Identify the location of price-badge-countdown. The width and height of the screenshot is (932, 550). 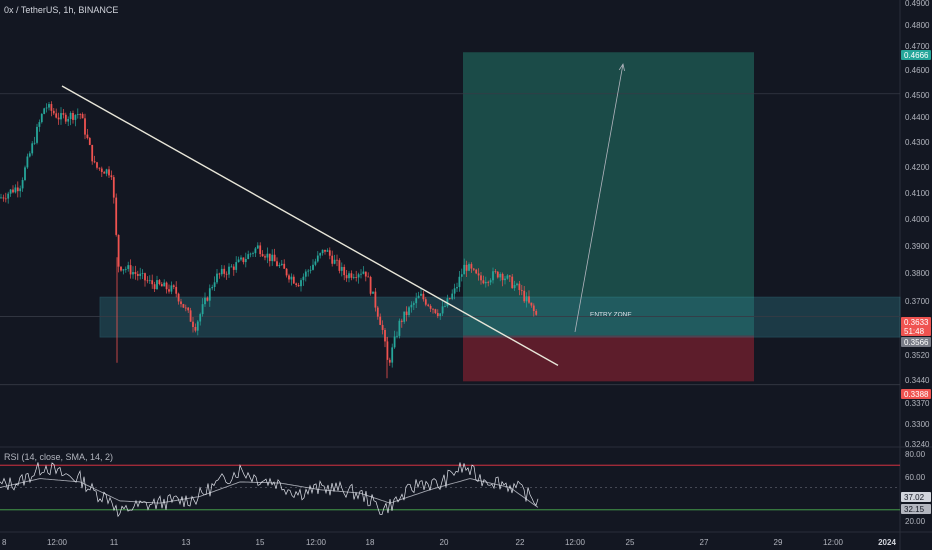
(916, 331).